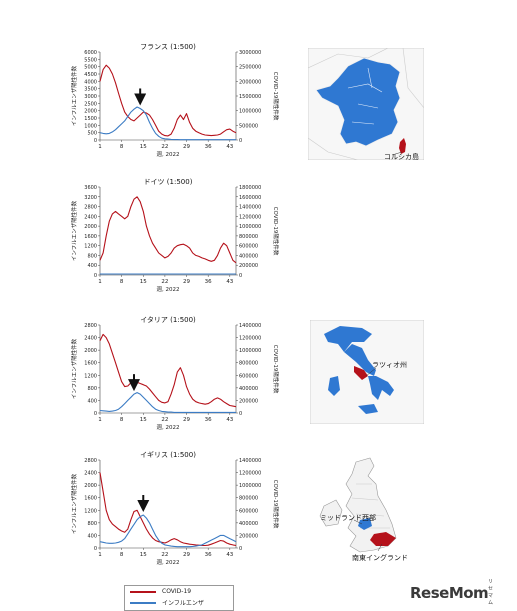  I want to click on y-left-tick-label: 3600, so click(90, 188).